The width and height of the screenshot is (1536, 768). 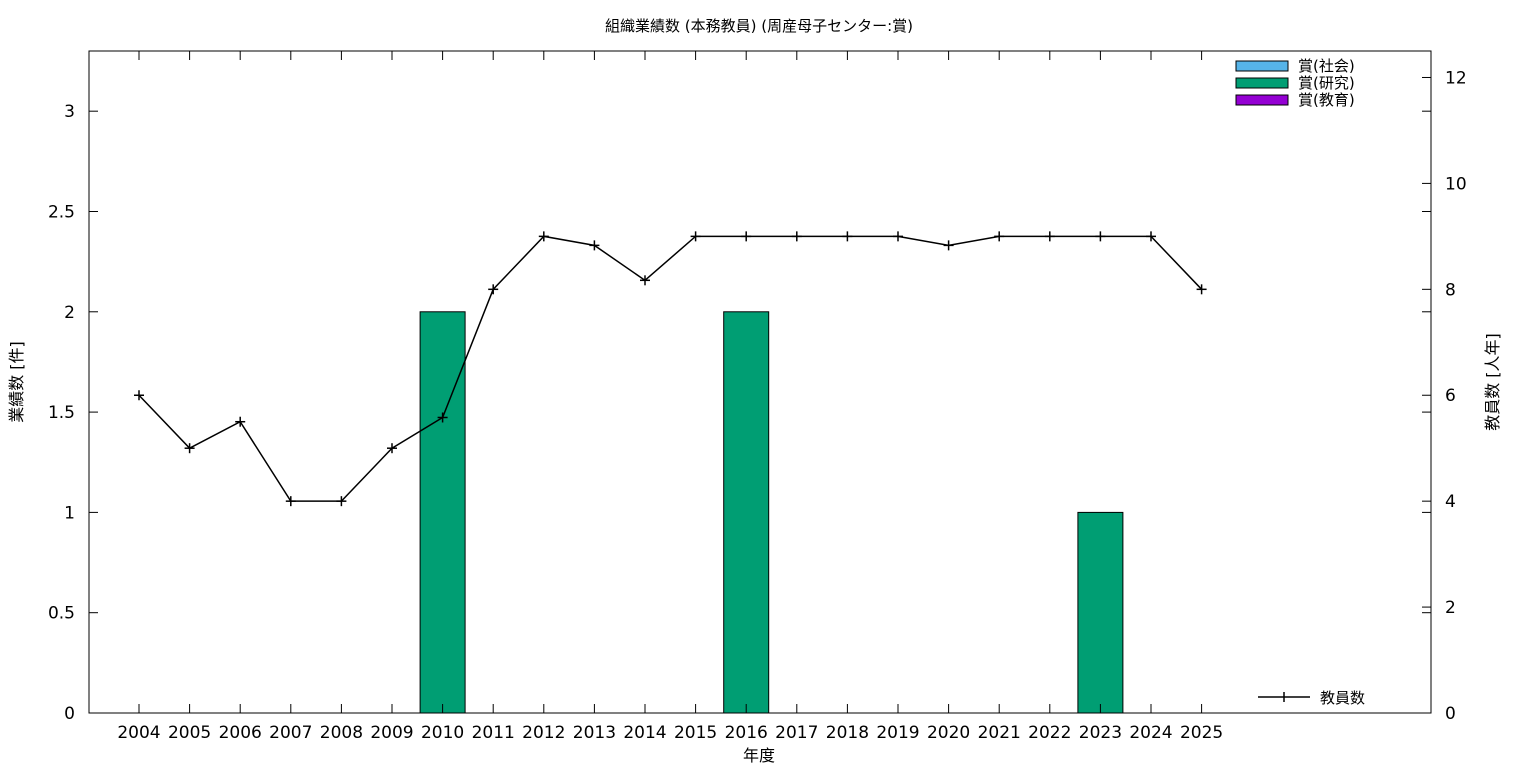 I want to click on x-tick-label: 2004, so click(x=138, y=733).